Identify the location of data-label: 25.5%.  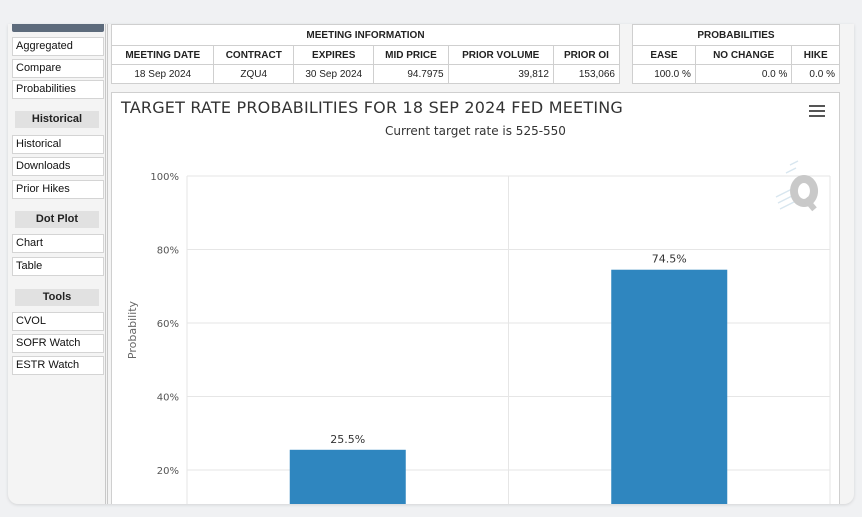
(347, 439).